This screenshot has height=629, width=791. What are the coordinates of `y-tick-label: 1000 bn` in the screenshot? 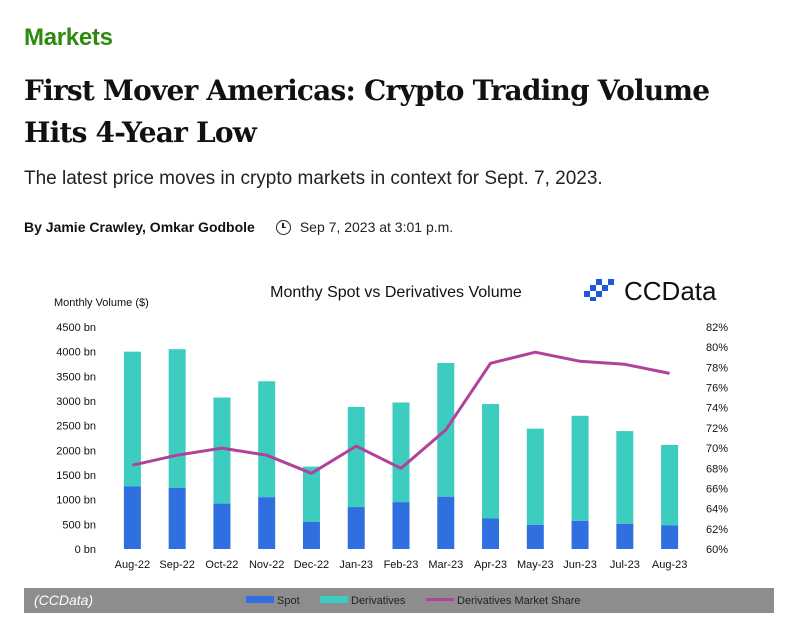 It's located at (76, 501).